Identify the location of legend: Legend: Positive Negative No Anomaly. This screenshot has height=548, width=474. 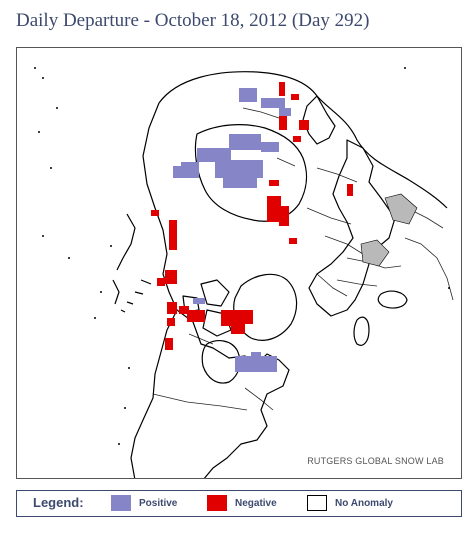
(239, 503).